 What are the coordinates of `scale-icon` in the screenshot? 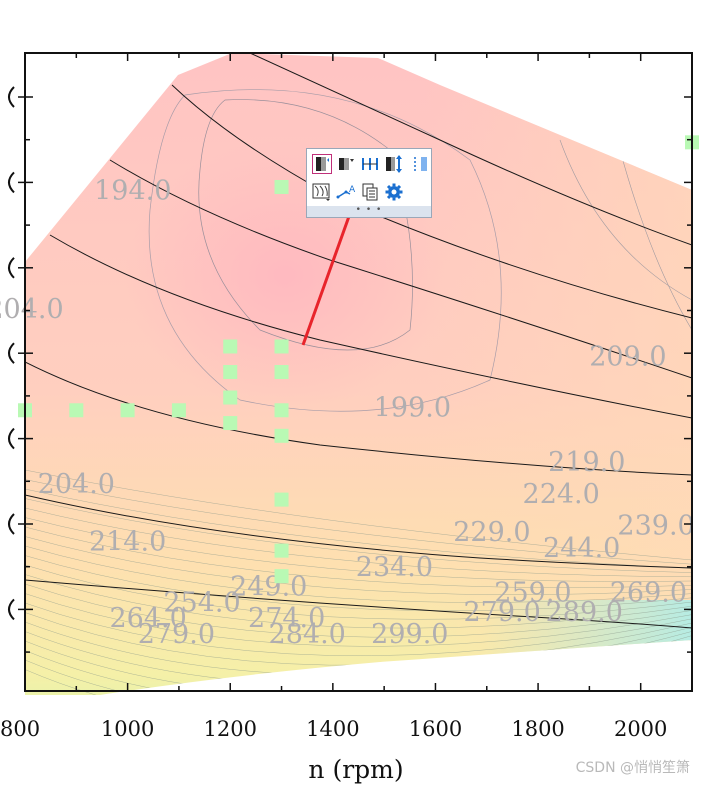 It's located at (395, 164).